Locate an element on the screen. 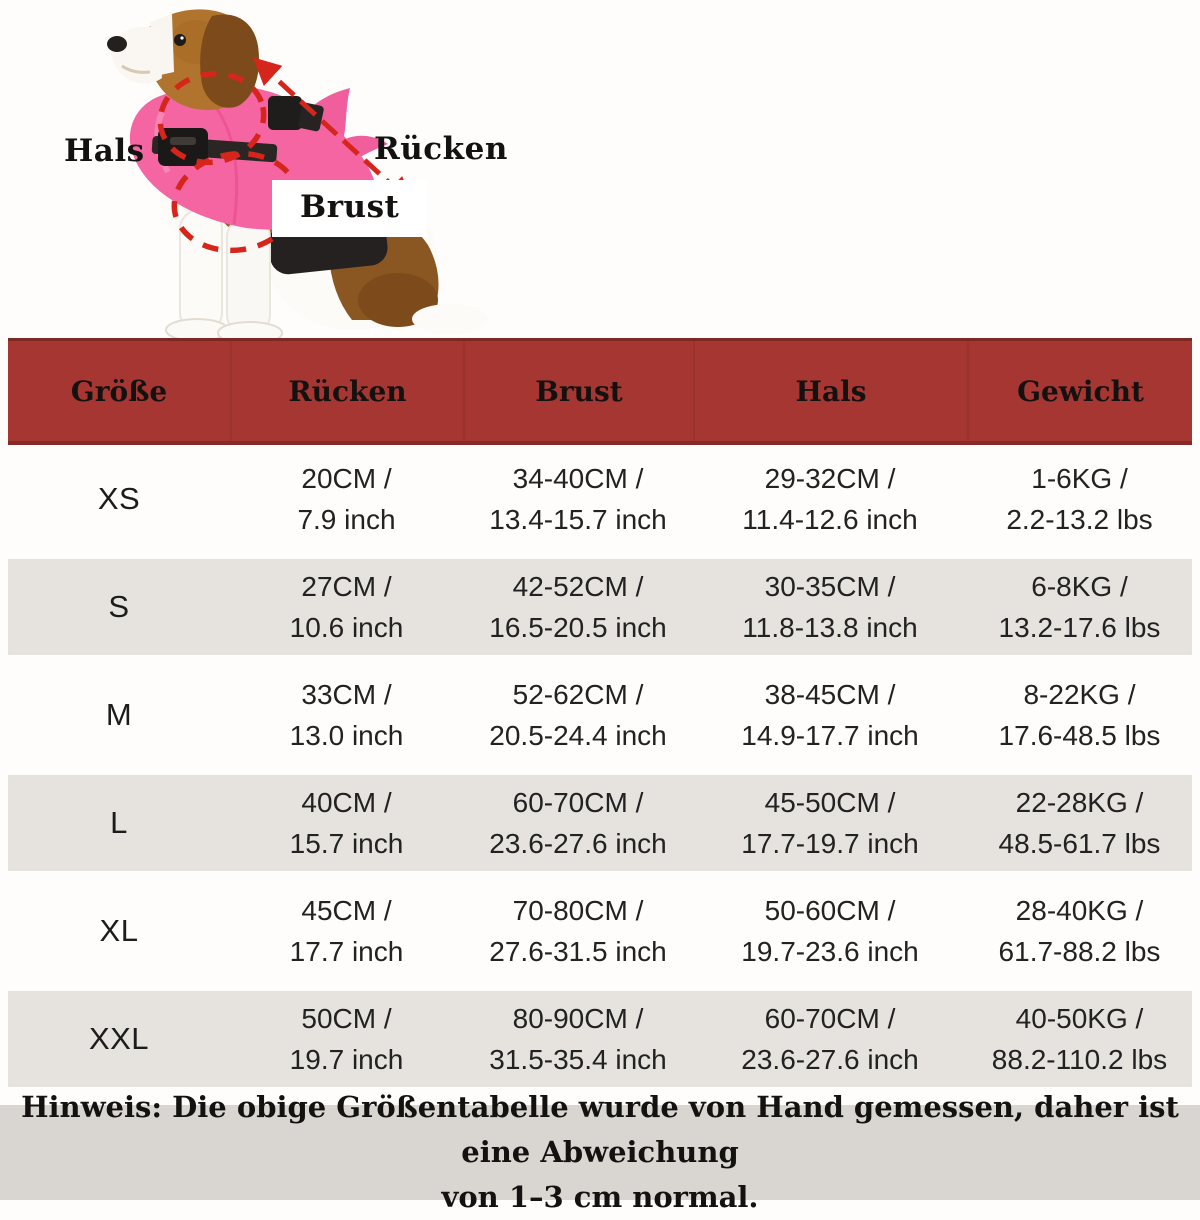 The height and width of the screenshot is (1220, 1200). ruecken-cell: 45CM / 17.7 inch is located at coordinates (346, 931).